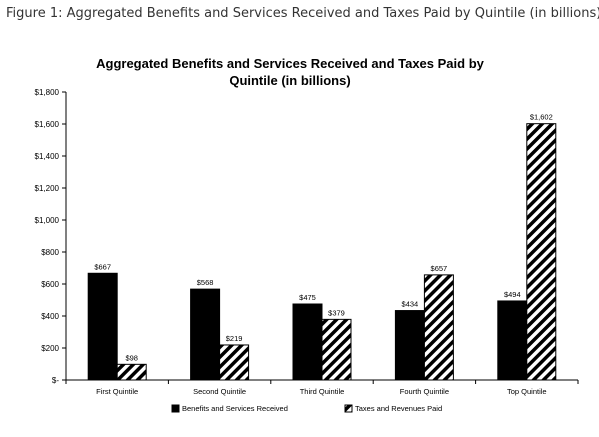 The height and width of the screenshot is (437, 599). I want to click on data-label: $98, so click(131, 357).